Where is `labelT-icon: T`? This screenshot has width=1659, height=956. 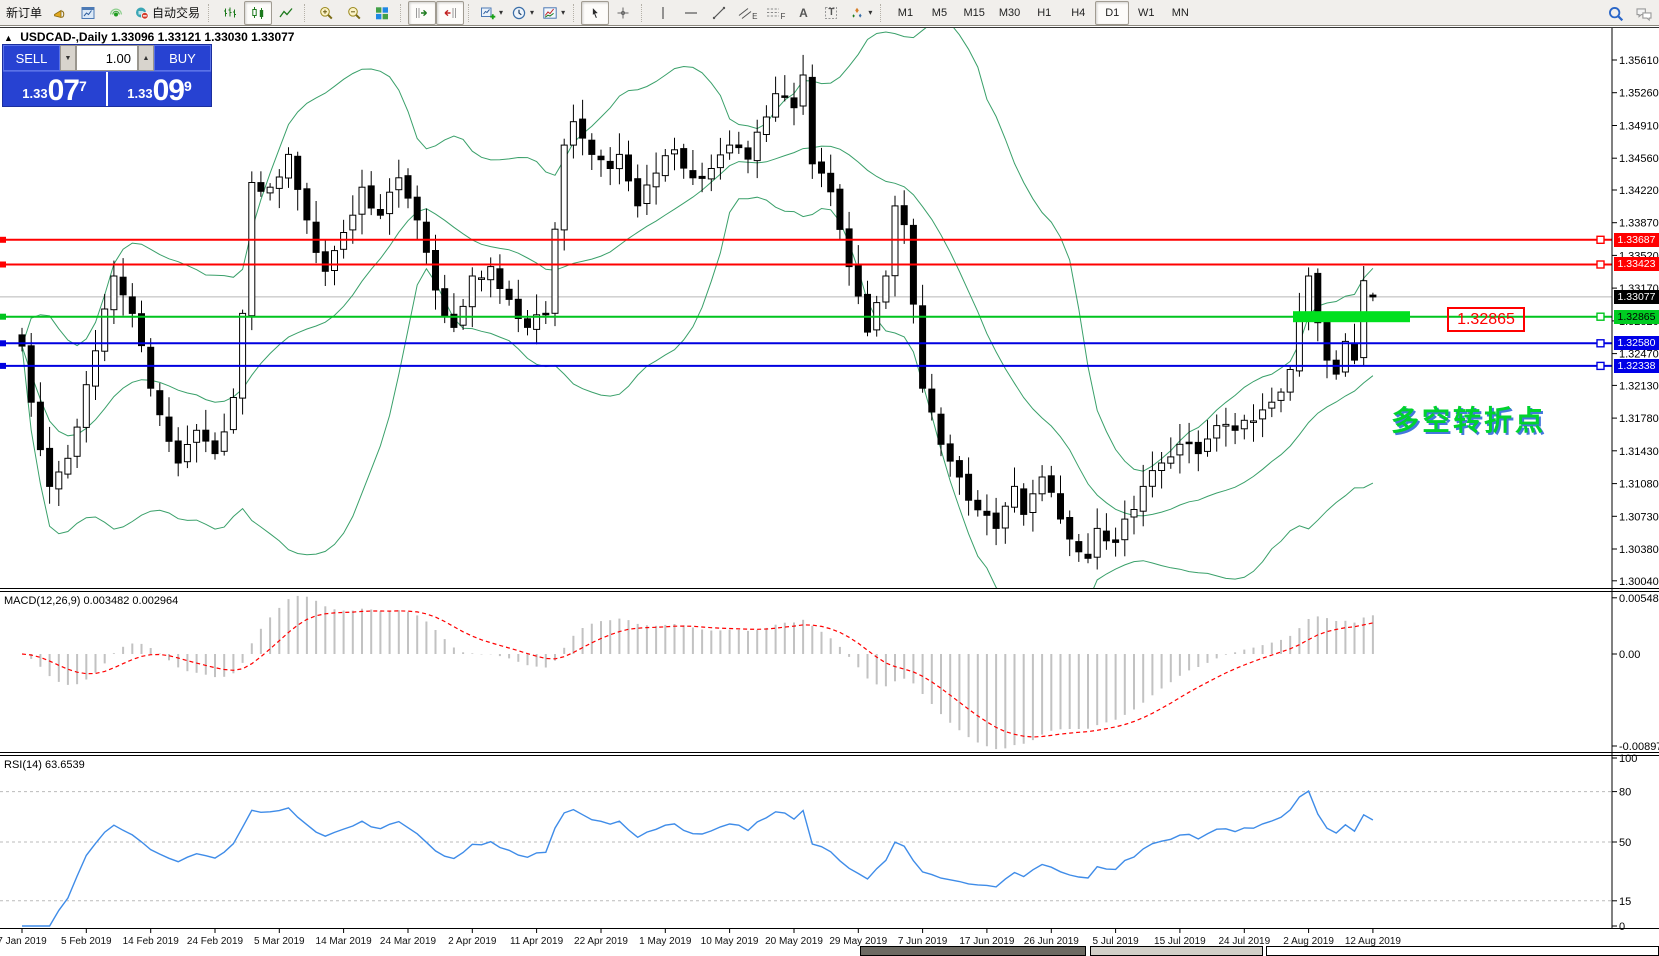
labelT-icon: T is located at coordinates (831, 13).